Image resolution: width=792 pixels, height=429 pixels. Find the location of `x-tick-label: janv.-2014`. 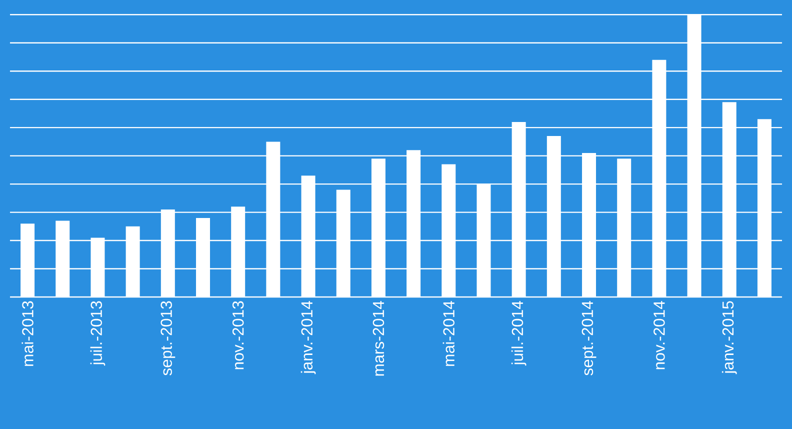

x-tick-label: janv.-2014 is located at coordinates (308, 337).